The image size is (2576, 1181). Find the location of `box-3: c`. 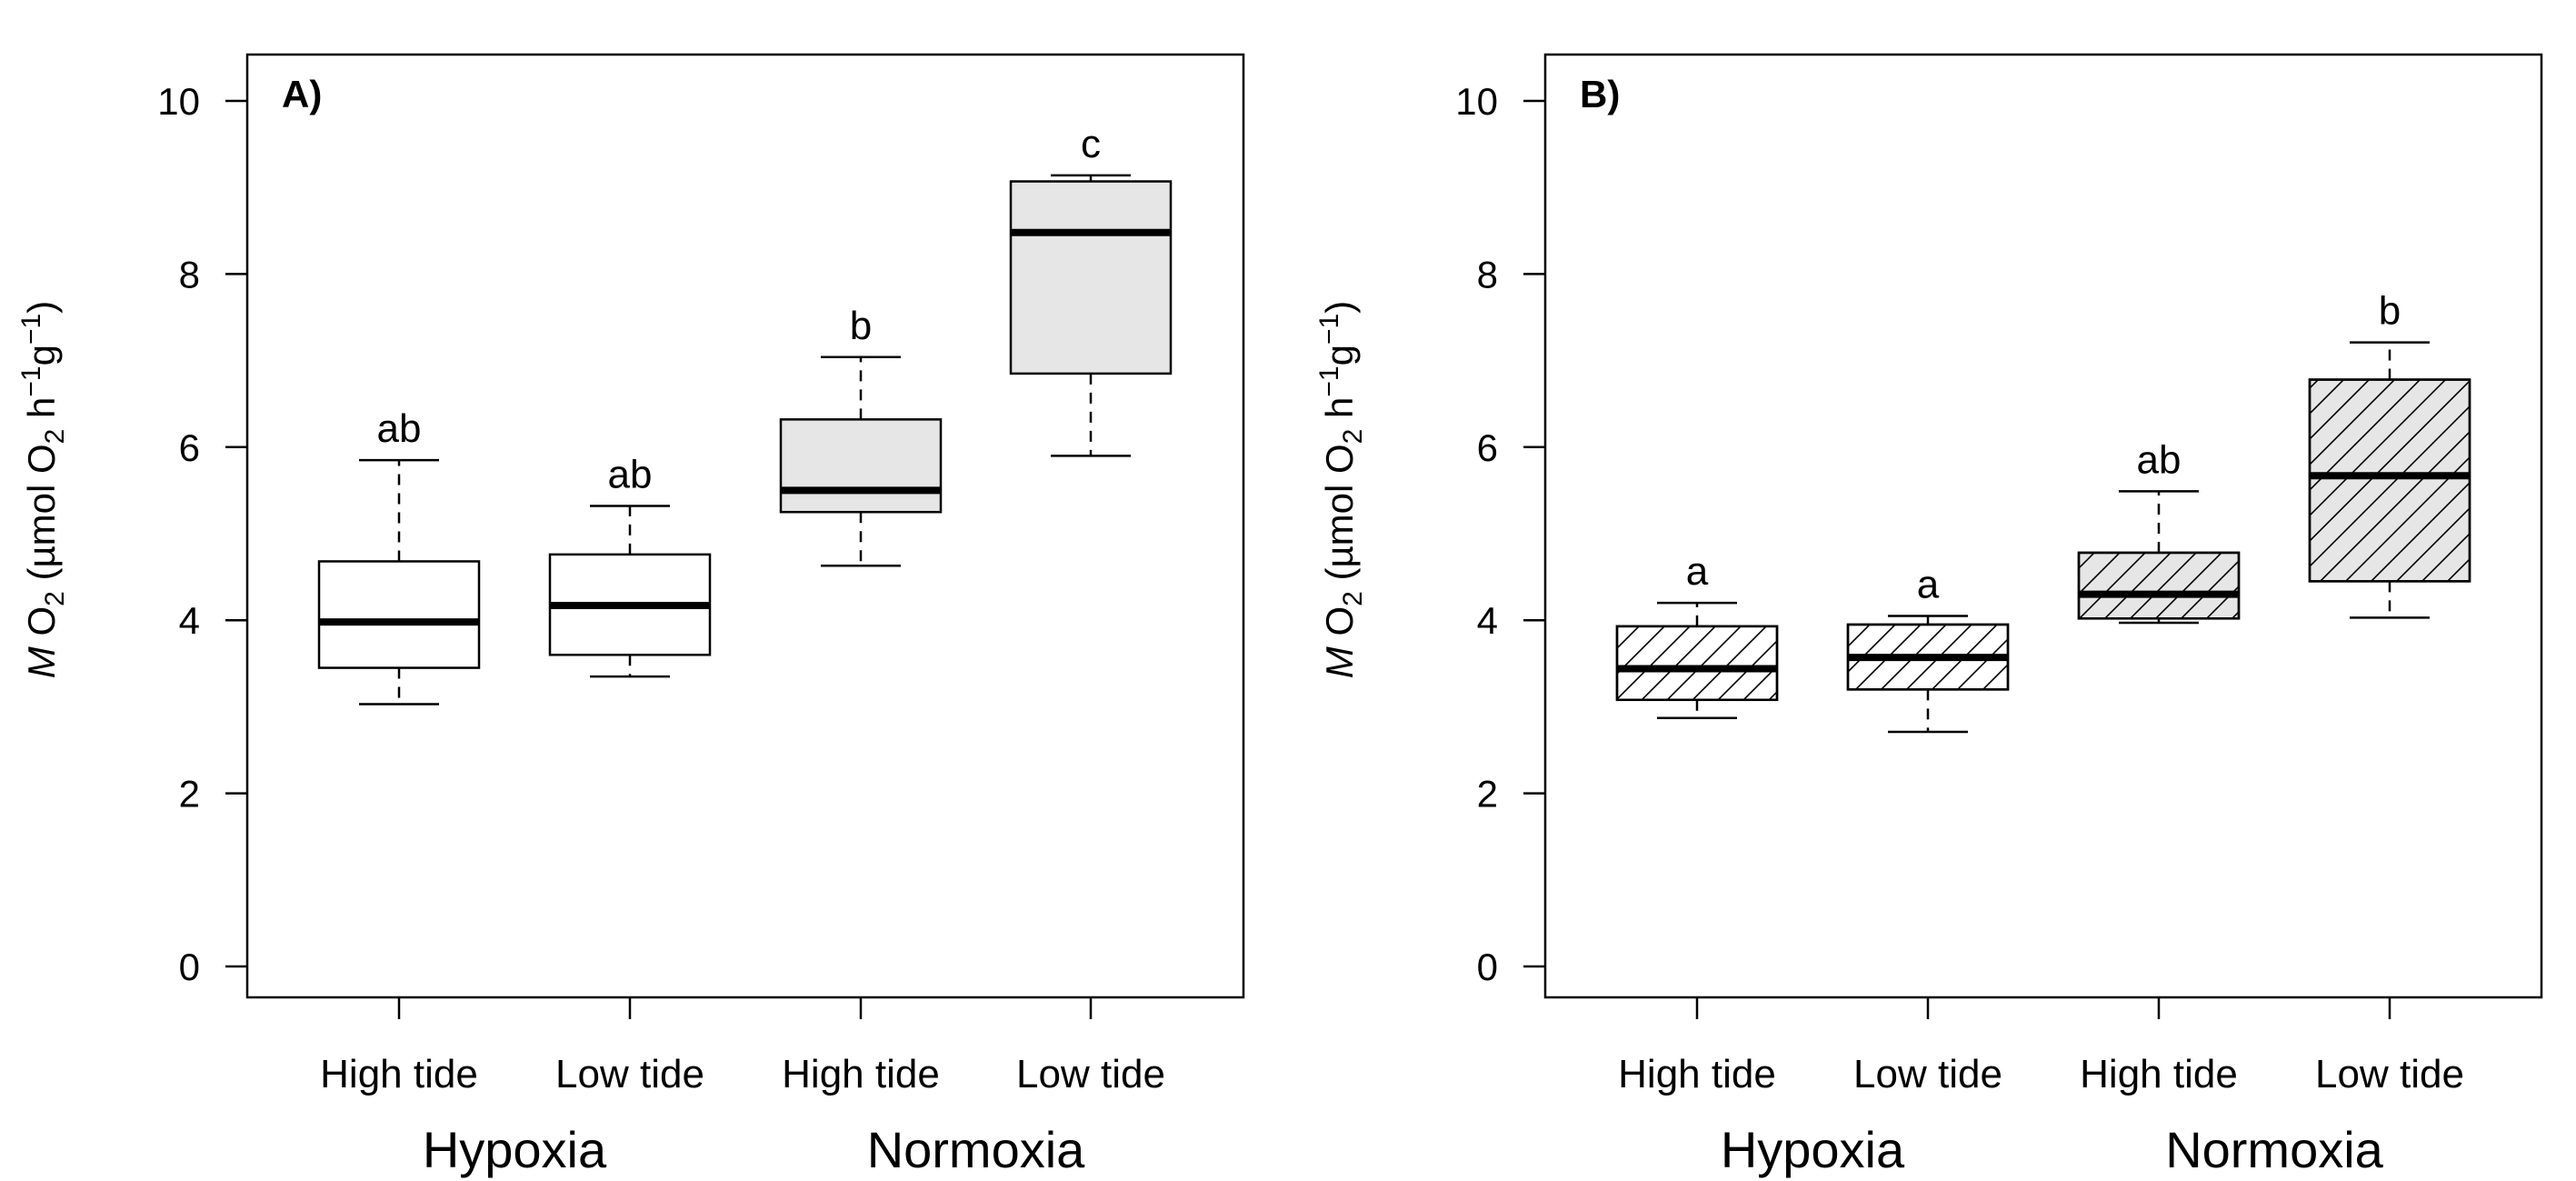

box-3: c is located at coordinates (1091, 289).